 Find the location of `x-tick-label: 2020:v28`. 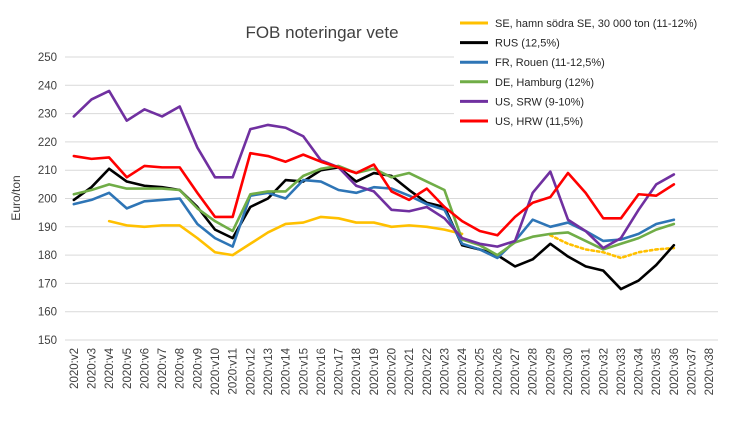

x-tick-label: 2020:v28 is located at coordinates (534, 371).